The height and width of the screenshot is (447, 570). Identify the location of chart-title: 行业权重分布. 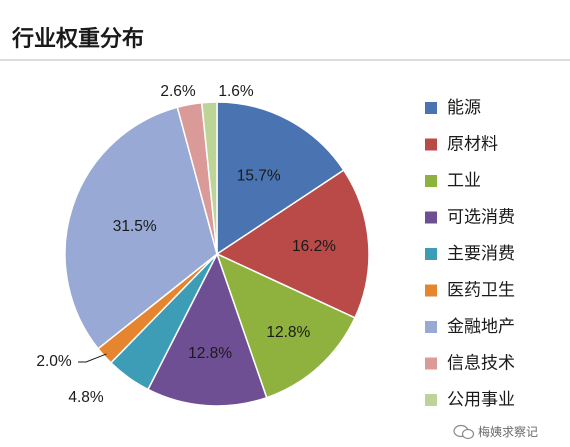
(77, 39).